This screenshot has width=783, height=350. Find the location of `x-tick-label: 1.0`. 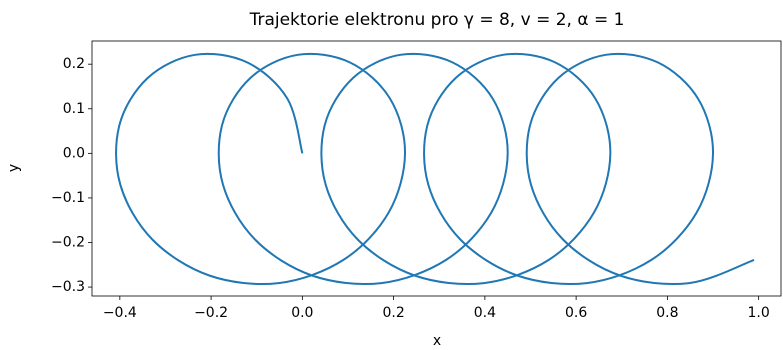

x-tick-label: 1.0 is located at coordinates (759, 313).